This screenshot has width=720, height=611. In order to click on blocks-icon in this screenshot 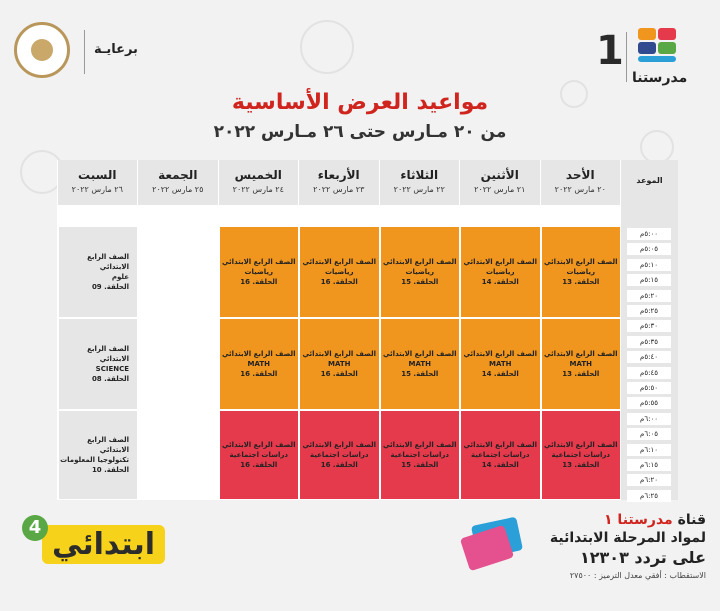, I will do `click(658, 48)`.